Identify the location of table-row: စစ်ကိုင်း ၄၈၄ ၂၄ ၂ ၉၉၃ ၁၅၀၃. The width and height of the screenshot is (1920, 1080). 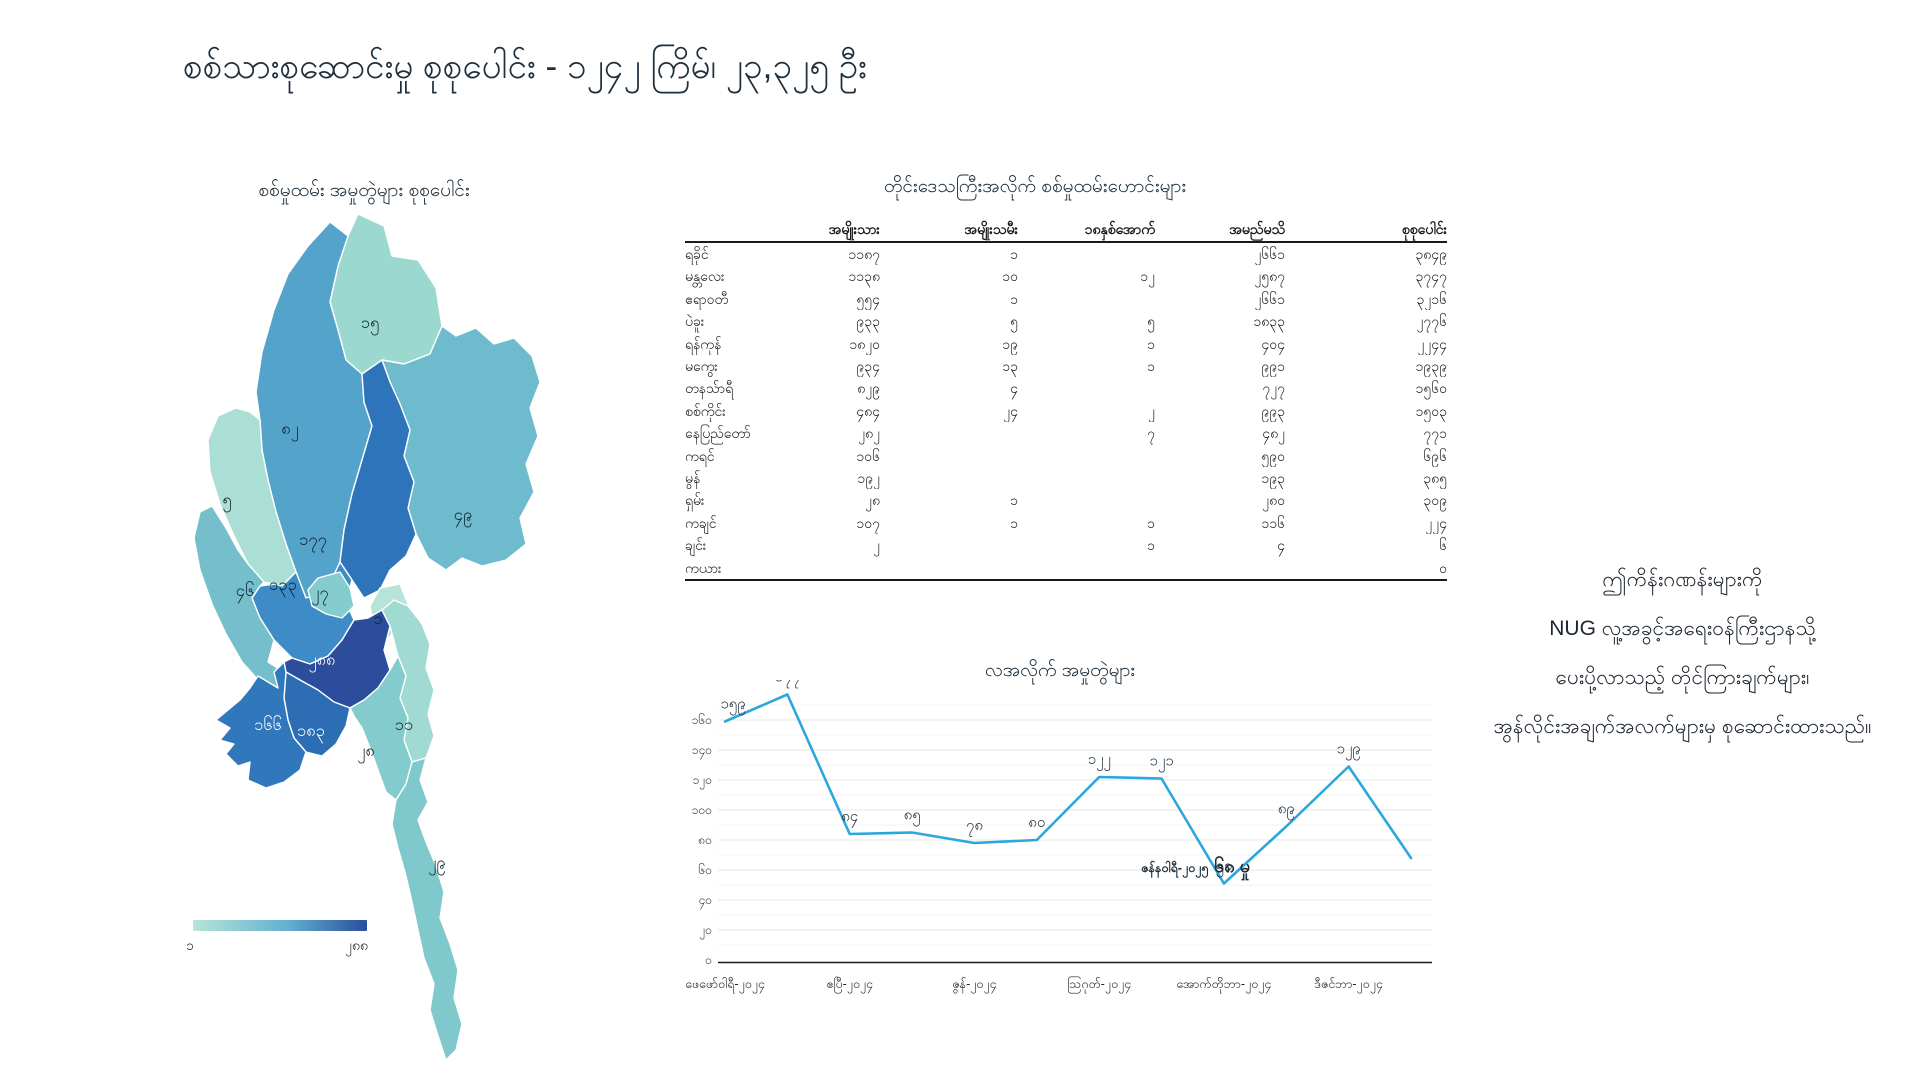
(1066, 411).